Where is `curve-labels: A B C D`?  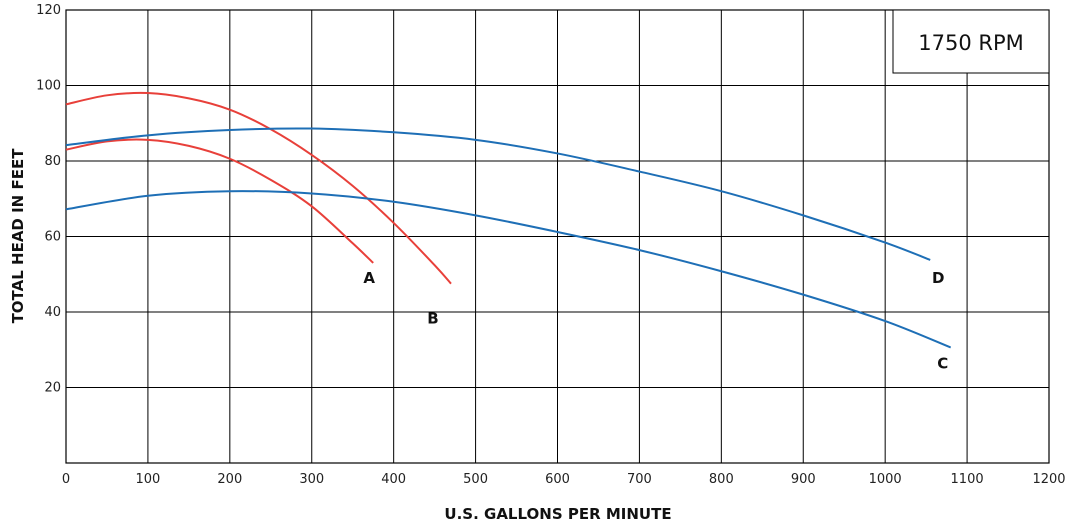 curve-labels: A B C D is located at coordinates (655, 321).